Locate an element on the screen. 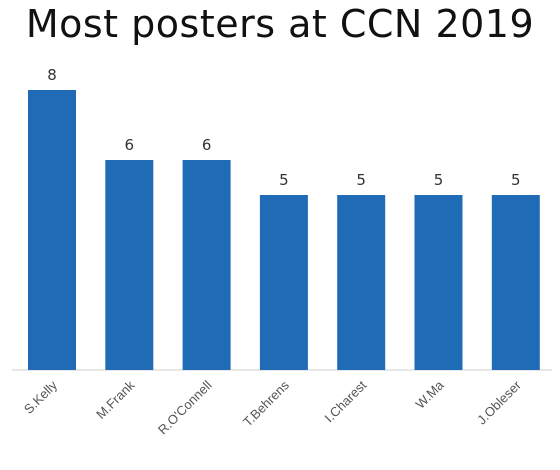 The image size is (560, 470). data-label-1: 6 is located at coordinates (130, 145).